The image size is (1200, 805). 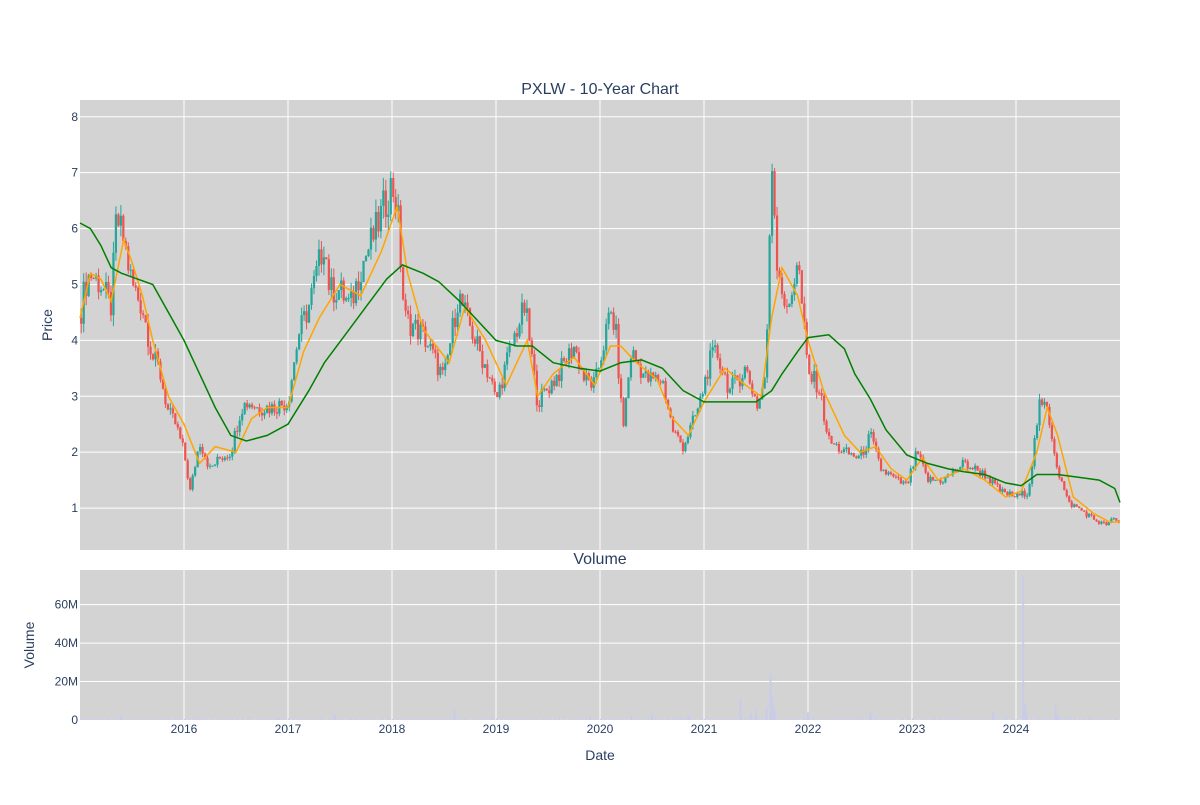 I want to click on volume-y-axis-label: Volume, so click(x=29, y=644).